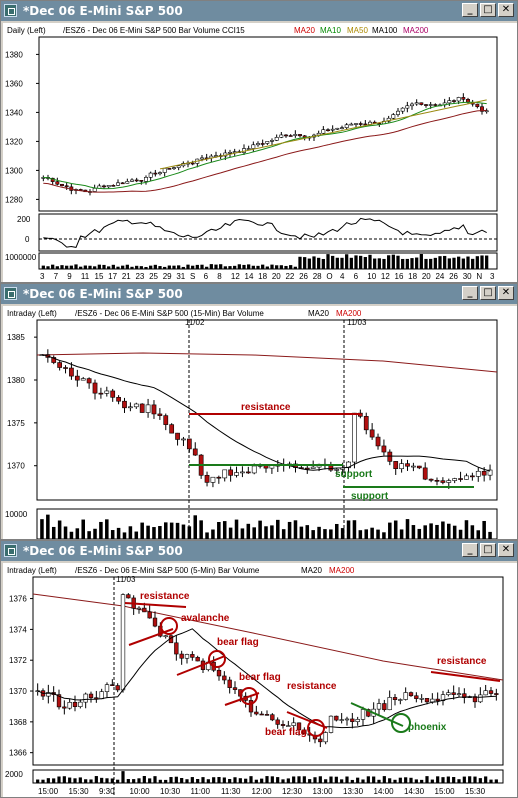 The height and width of the screenshot is (798, 518). Describe the element at coordinates (401, 723) in the screenshot. I see `phoenix-marker` at that location.